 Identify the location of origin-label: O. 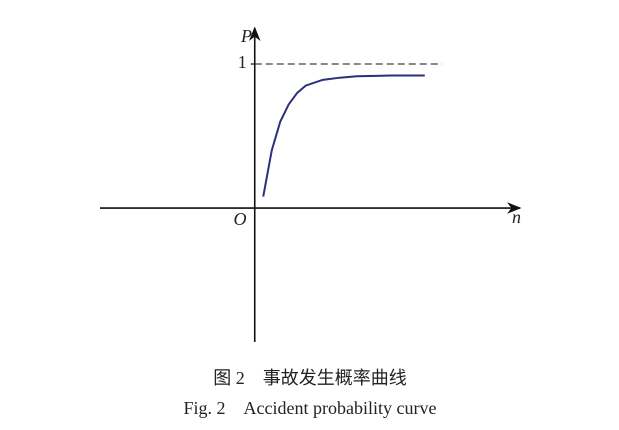
(240, 219).